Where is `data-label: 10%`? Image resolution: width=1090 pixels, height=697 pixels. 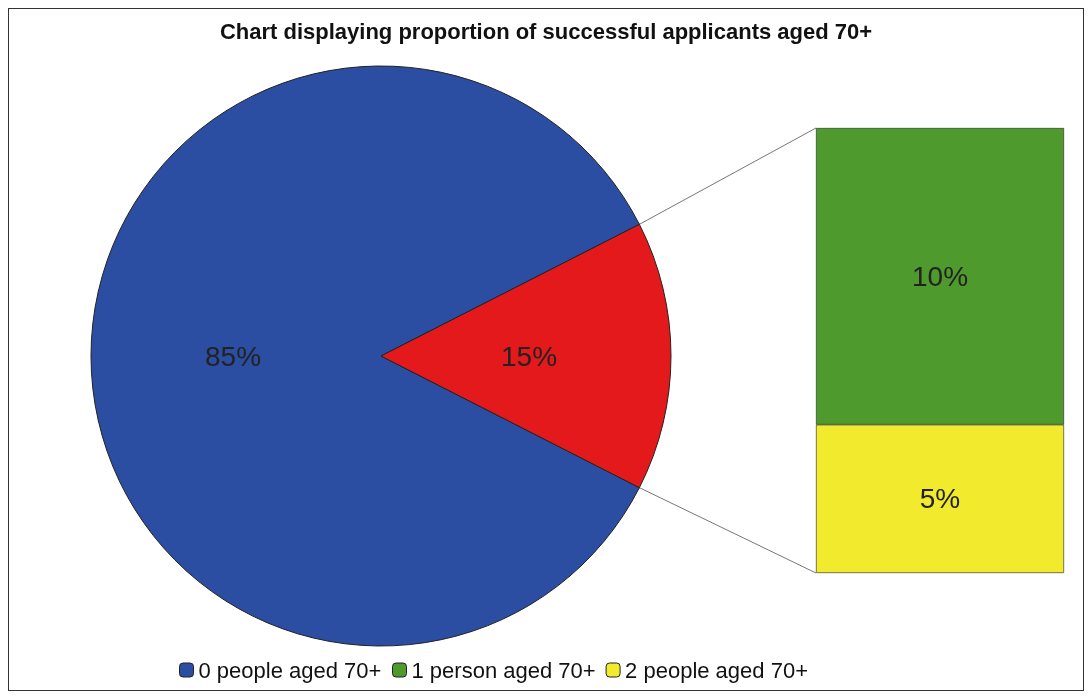 data-label: 10% is located at coordinates (940, 276).